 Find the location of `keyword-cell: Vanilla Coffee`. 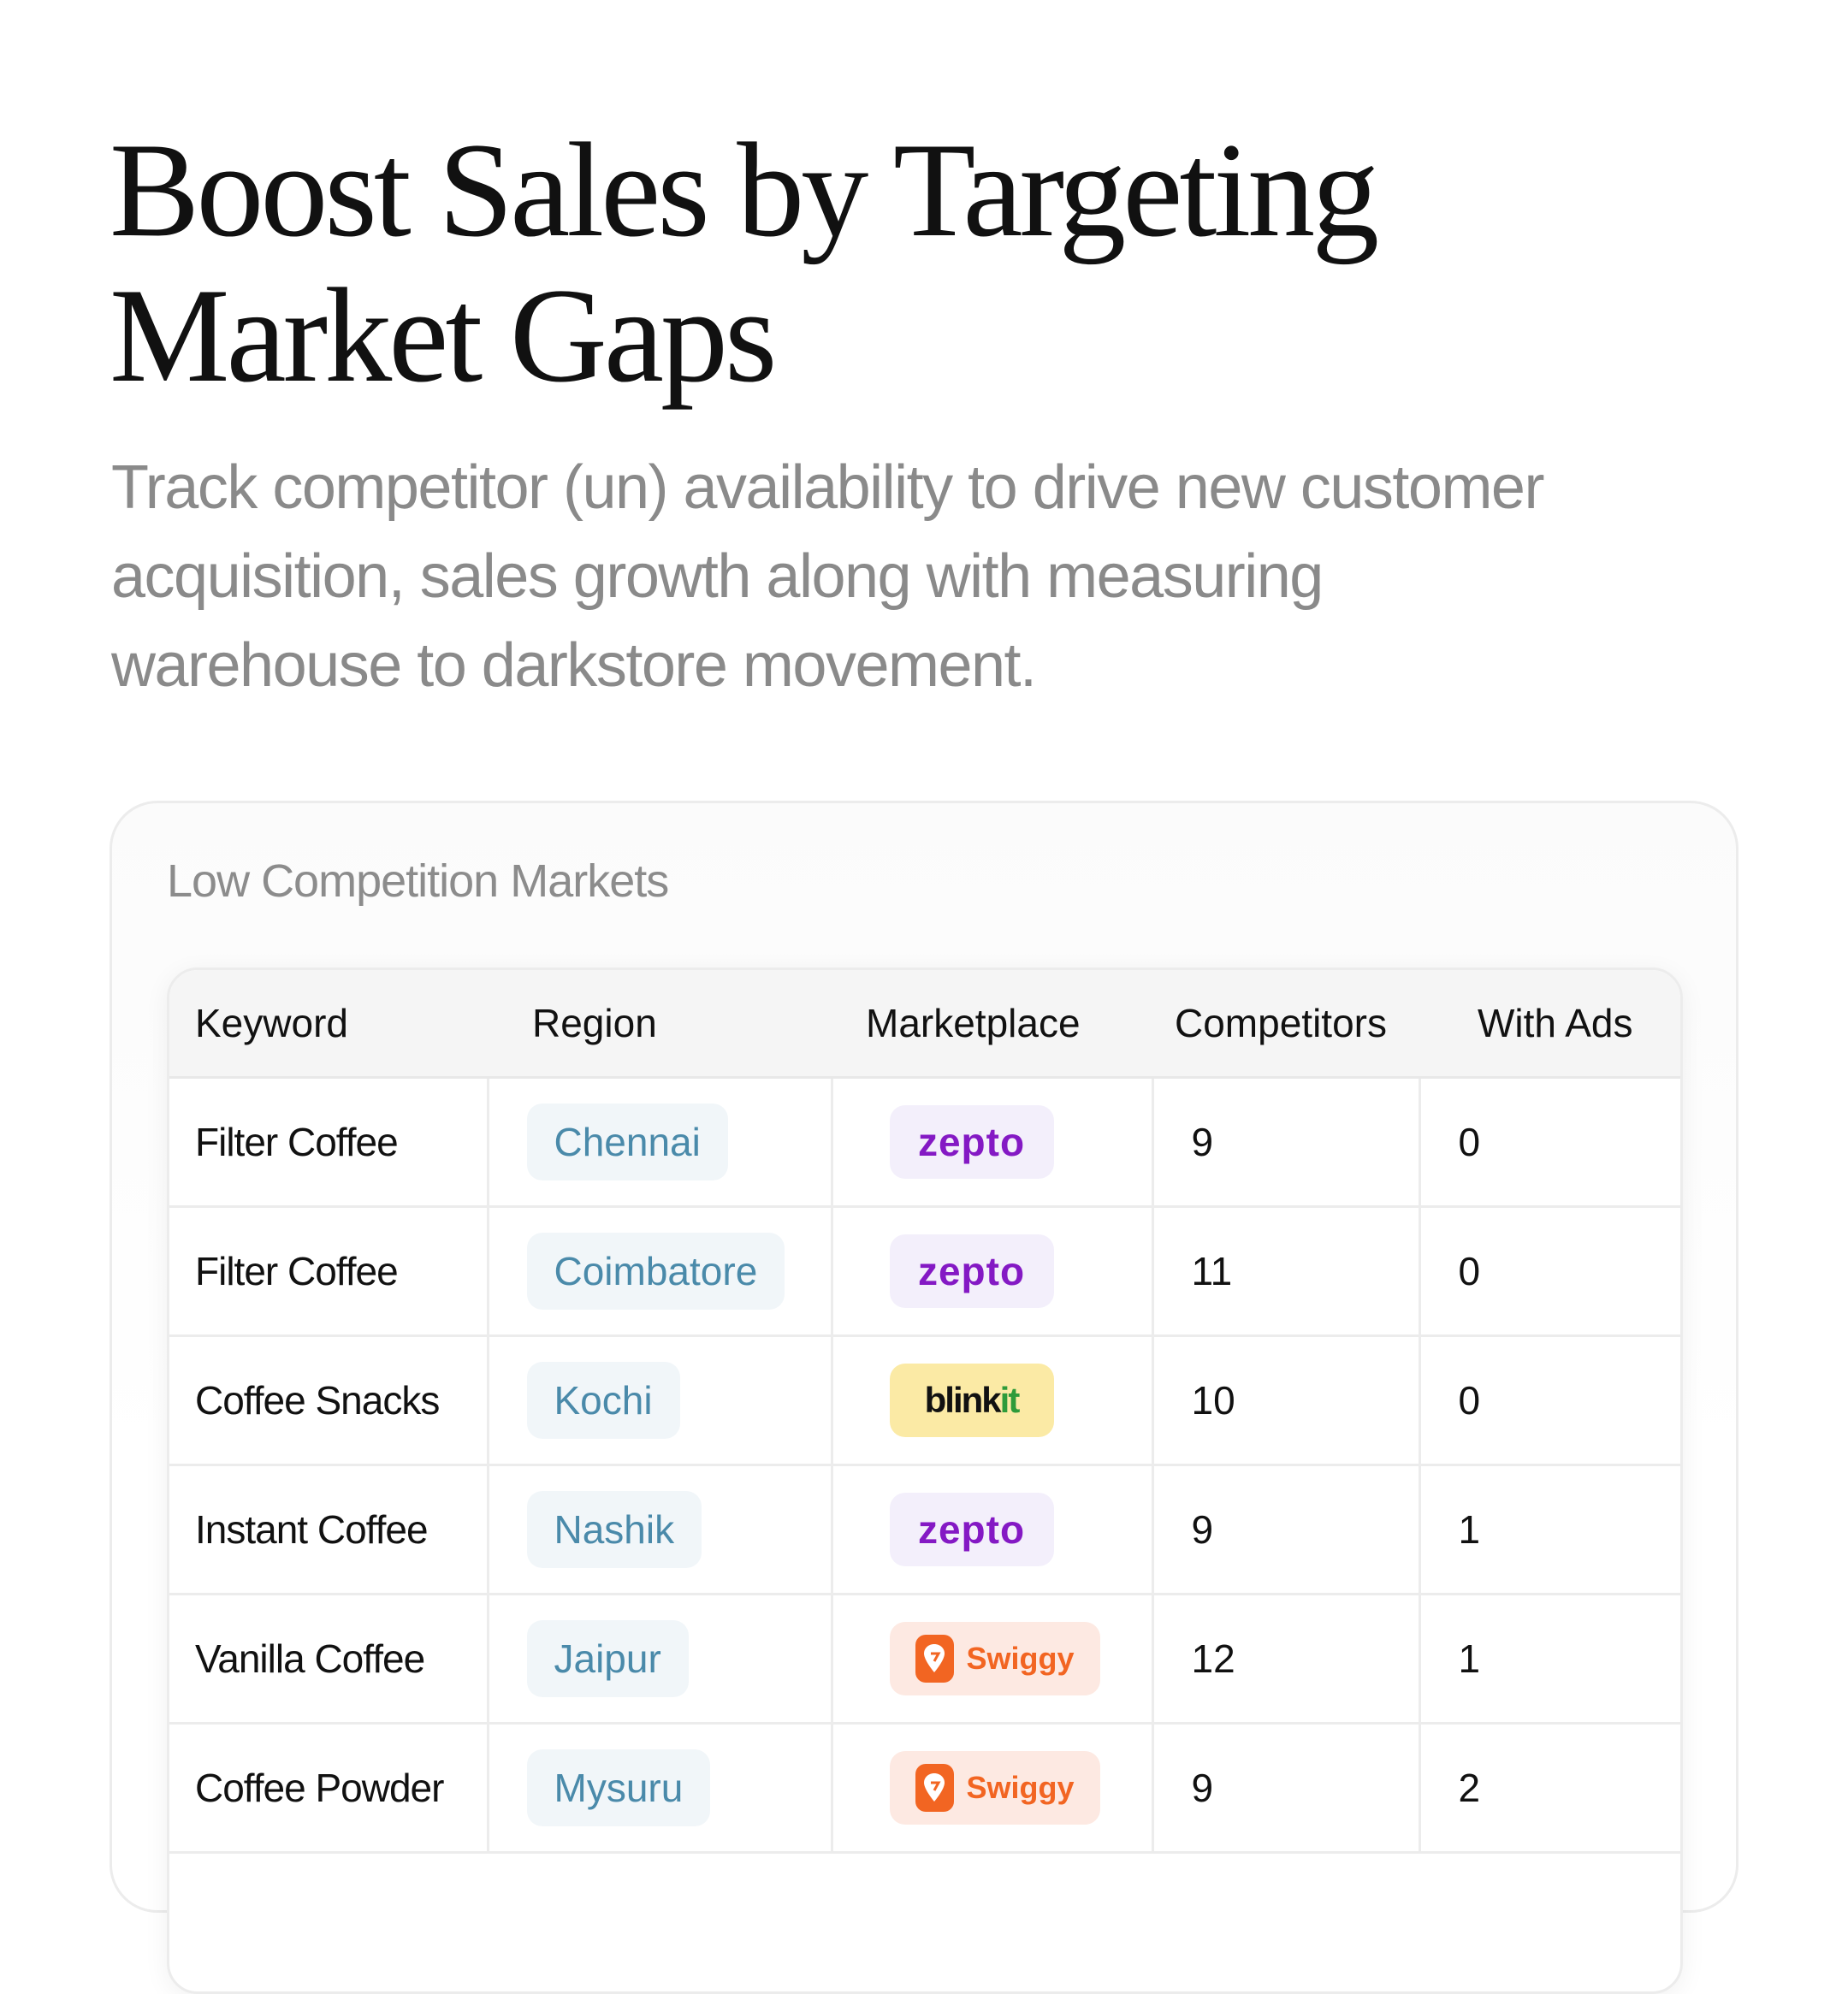

keyword-cell: Vanilla Coffee is located at coordinates (329, 1660).